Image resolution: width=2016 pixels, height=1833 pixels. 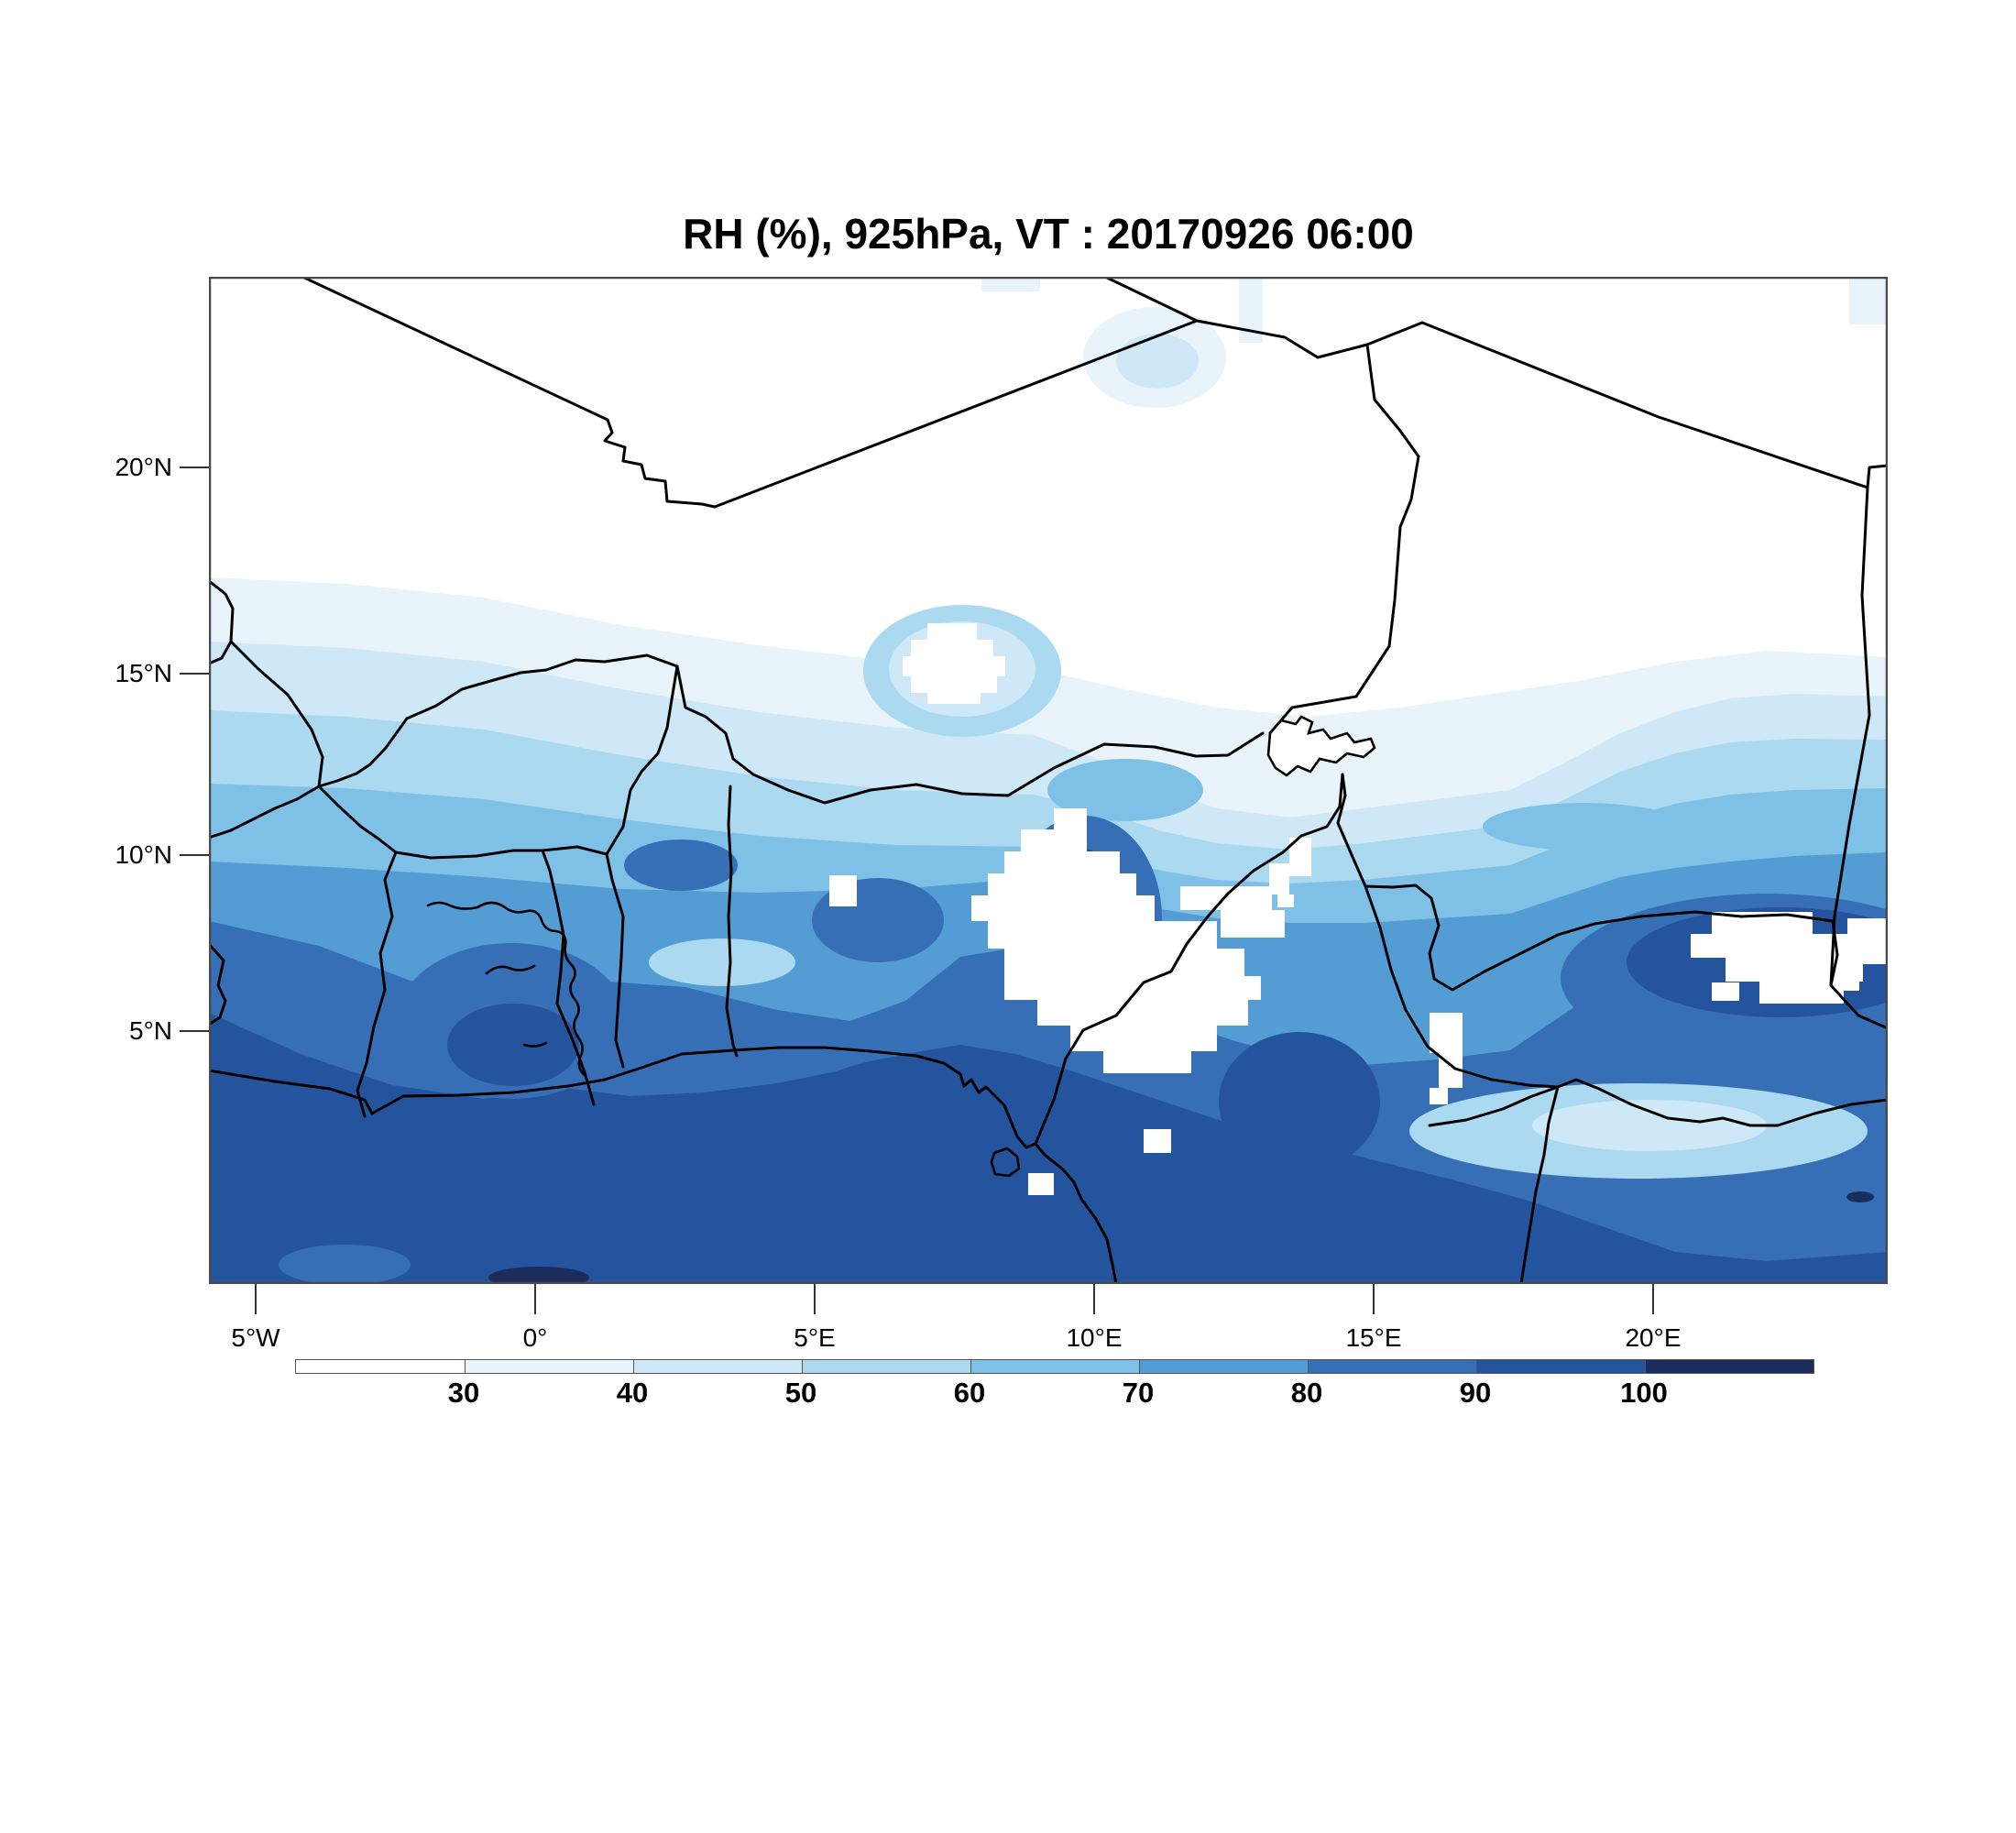 What do you see at coordinates (1373, 1337) in the screenshot?
I see `lon-tick-label: 15°E` at bounding box center [1373, 1337].